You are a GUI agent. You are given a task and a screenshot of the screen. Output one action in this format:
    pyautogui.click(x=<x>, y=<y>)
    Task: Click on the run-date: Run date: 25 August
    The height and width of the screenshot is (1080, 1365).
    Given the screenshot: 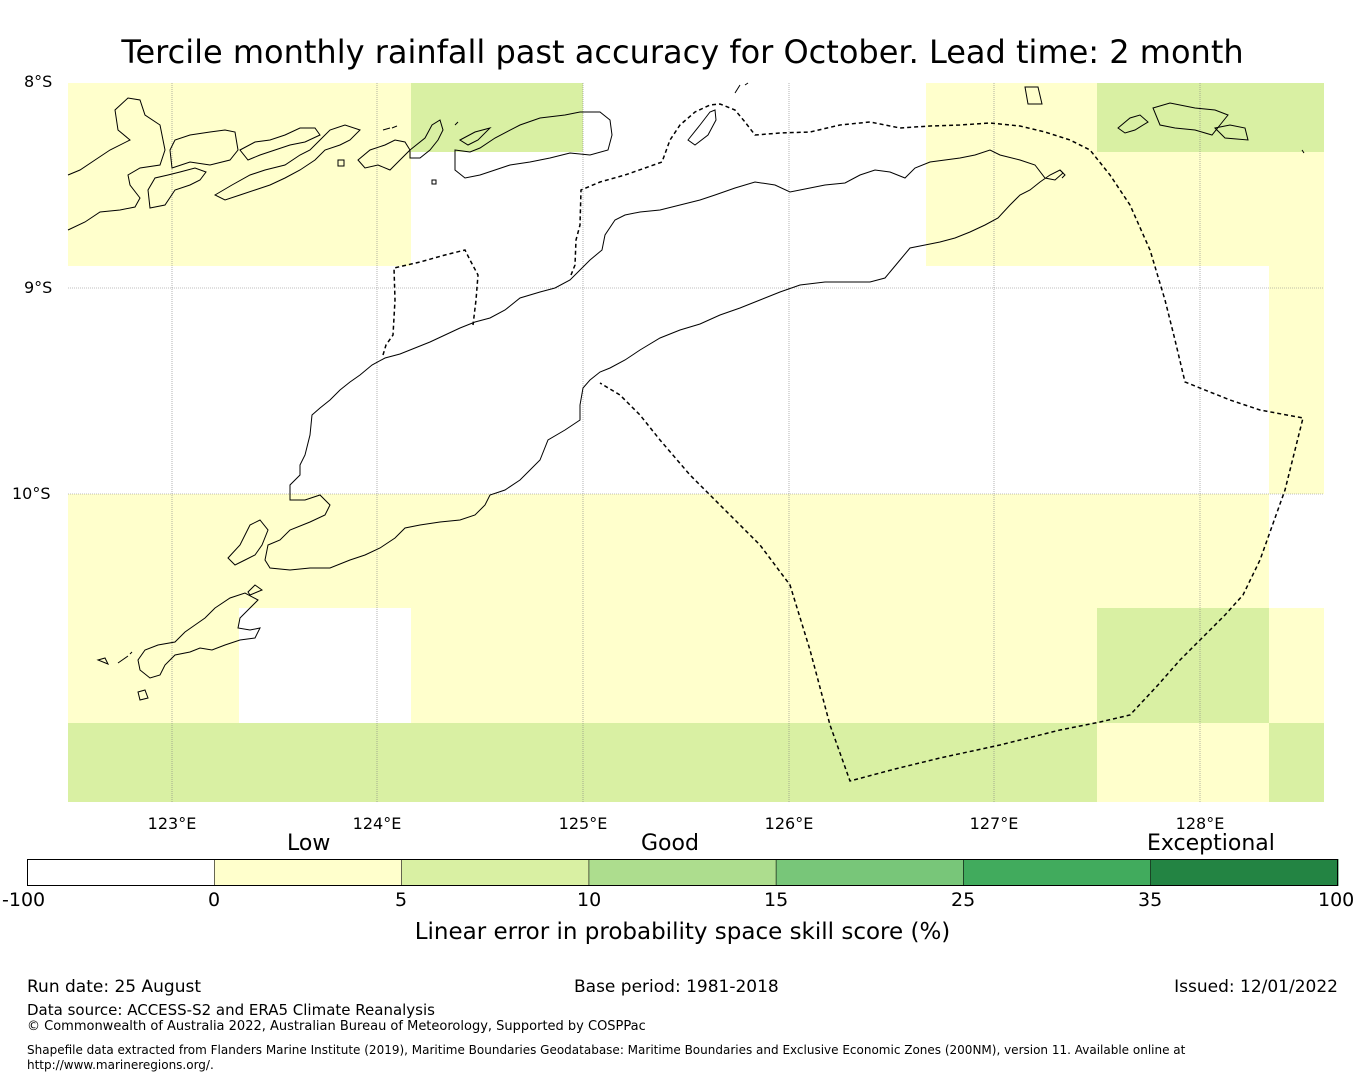 What is the action you would take?
    pyautogui.click(x=114, y=987)
    